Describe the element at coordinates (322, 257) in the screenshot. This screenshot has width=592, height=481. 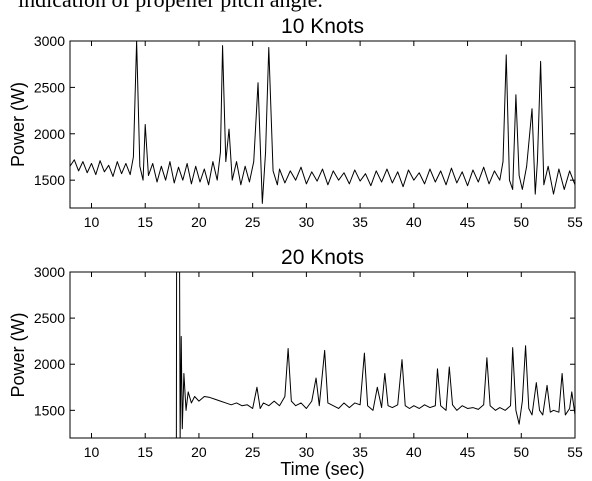
I see `chart-title: 20 Knots` at that location.